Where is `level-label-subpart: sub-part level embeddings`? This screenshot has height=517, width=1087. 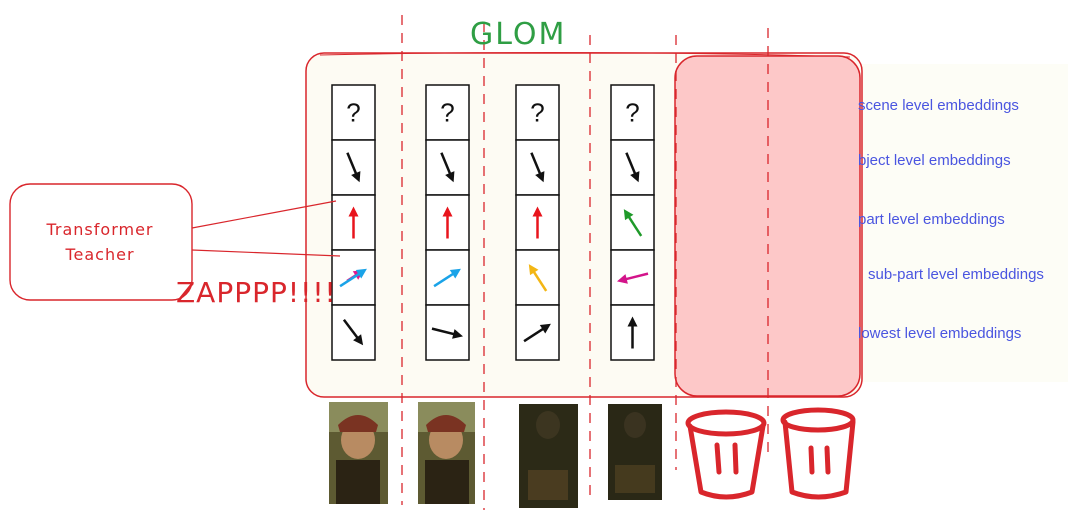 level-label-subpart: sub-part level embeddings is located at coordinates (956, 274).